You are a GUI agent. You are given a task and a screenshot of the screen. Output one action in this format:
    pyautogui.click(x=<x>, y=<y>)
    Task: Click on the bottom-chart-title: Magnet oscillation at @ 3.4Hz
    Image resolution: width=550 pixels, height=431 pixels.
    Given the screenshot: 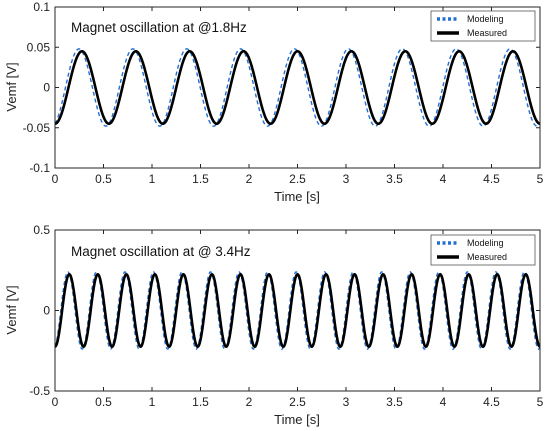 What is the action you would take?
    pyautogui.click(x=161, y=251)
    